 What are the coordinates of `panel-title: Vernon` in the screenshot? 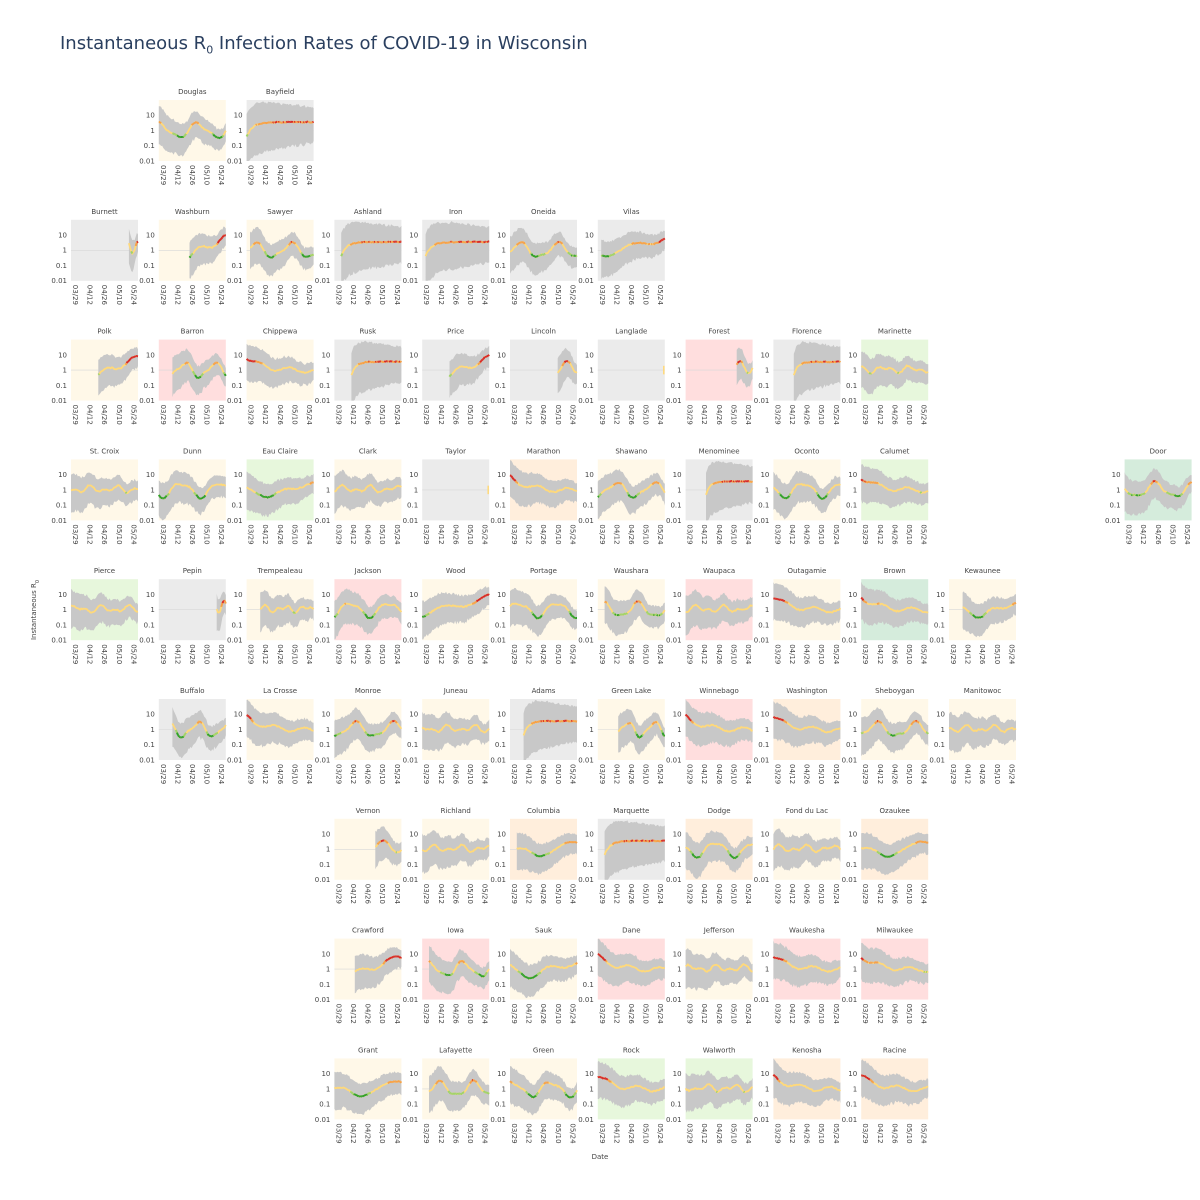 It's located at (368, 811).